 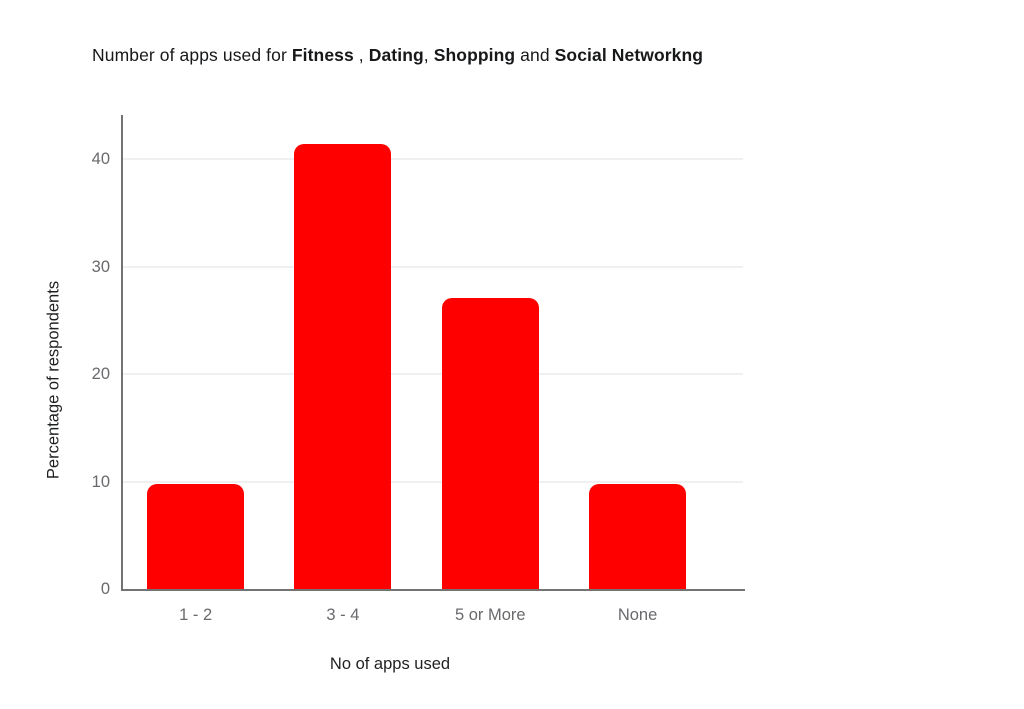 What do you see at coordinates (100, 374) in the screenshot?
I see `y-tick-label: 20` at bounding box center [100, 374].